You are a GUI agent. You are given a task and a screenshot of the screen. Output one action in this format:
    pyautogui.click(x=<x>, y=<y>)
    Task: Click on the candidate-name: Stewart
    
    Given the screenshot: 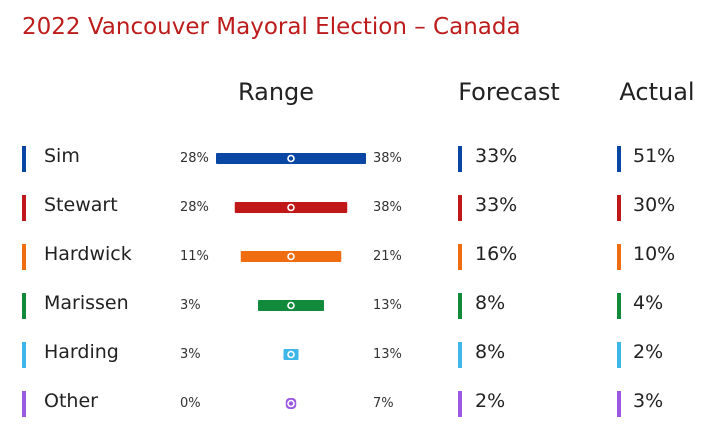 What is the action you would take?
    pyautogui.click(x=81, y=205)
    